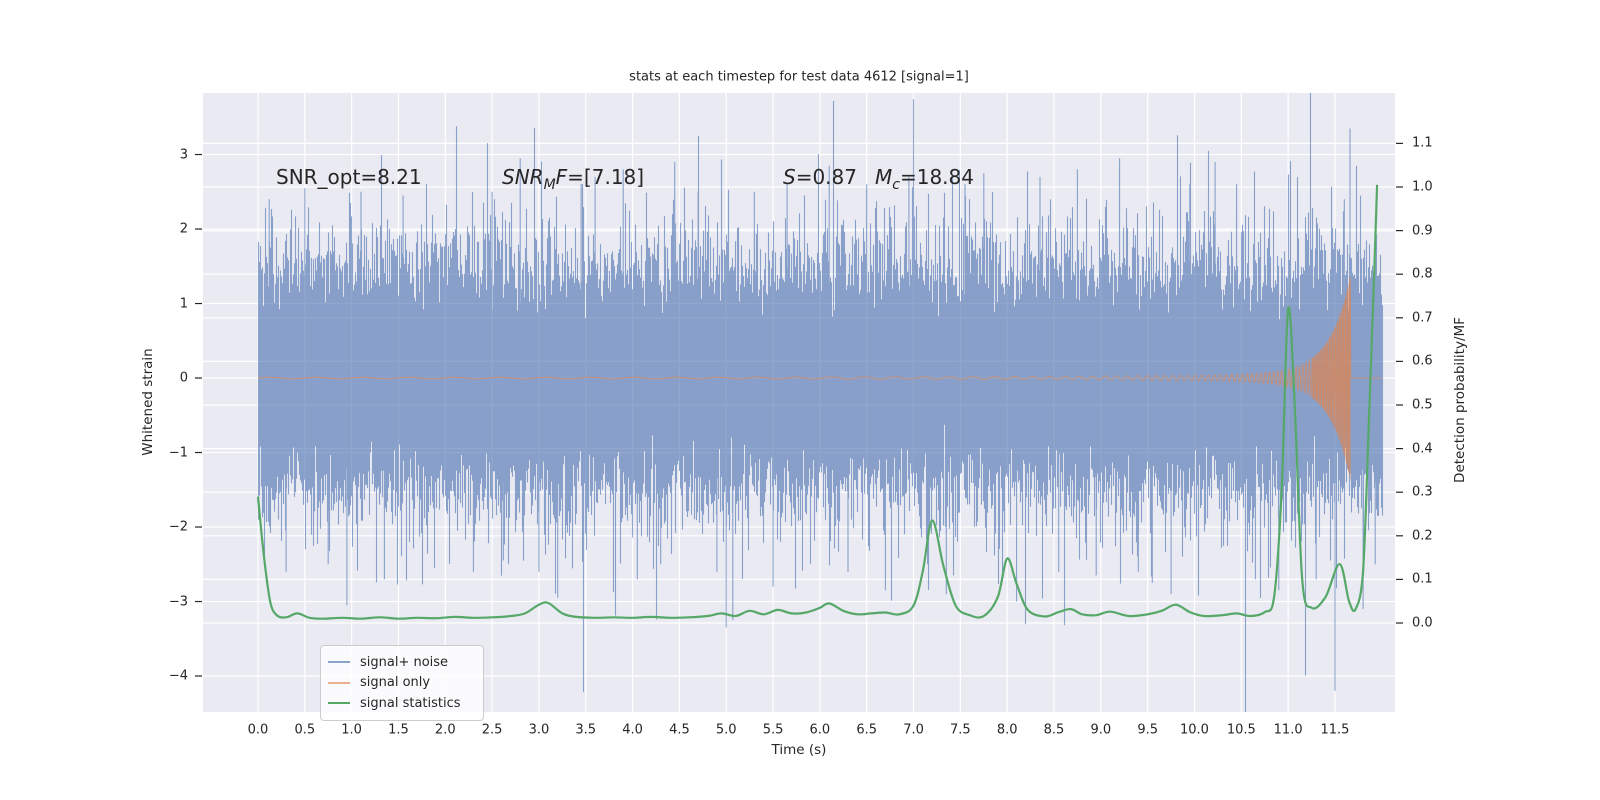 The width and height of the screenshot is (1600, 800). Describe the element at coordinates (183, 155) in the screenshot. I see `y-left-tick-label: 3` at that location.